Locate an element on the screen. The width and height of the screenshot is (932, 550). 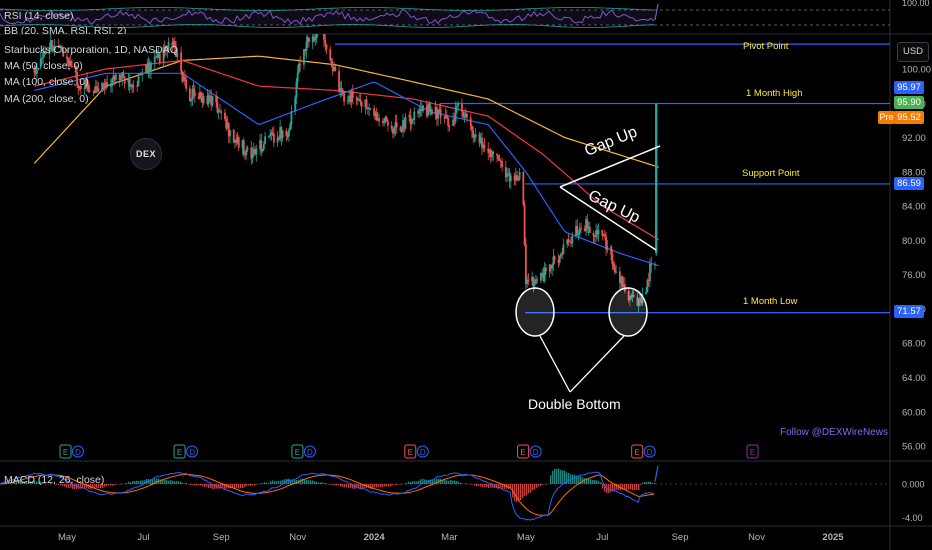
ma100-legend: MA (100, close, 0) is located at coordinates (46, 82).